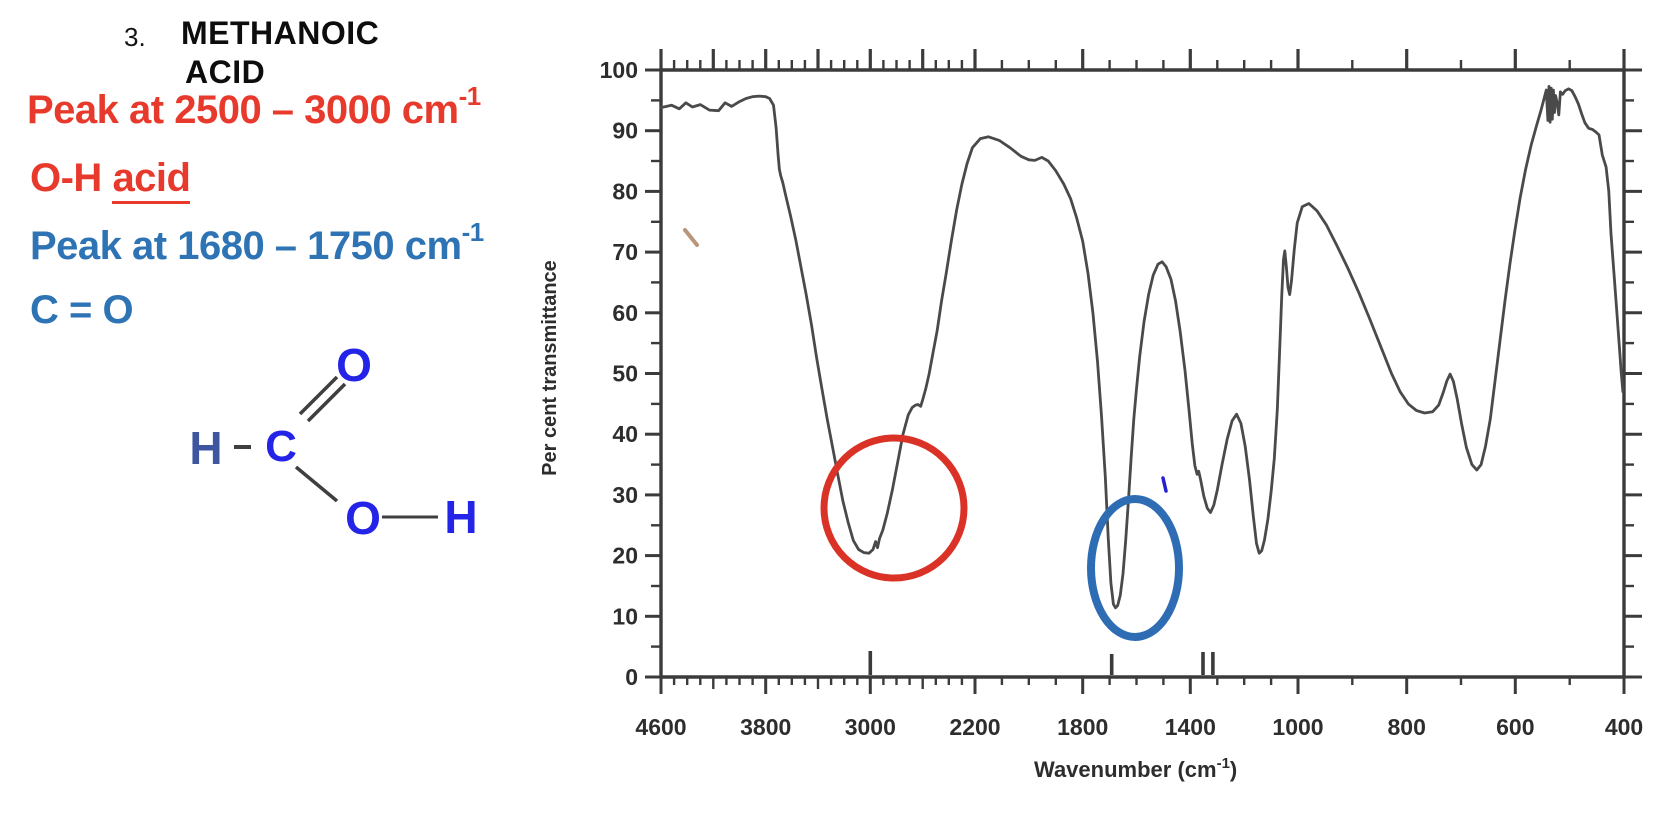 The height and width of the screenshot is (818, 1670). Describe the element at coordinates (1142, 685) in the screenshot. I see `bottom-axis-ticks` at that location.